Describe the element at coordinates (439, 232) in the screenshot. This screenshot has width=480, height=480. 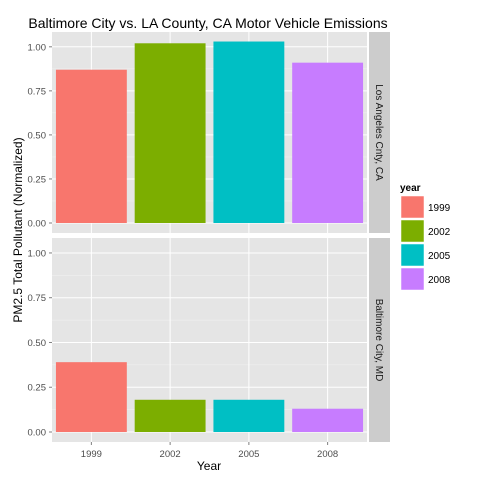
I see `legend-label: 2002` at that location.